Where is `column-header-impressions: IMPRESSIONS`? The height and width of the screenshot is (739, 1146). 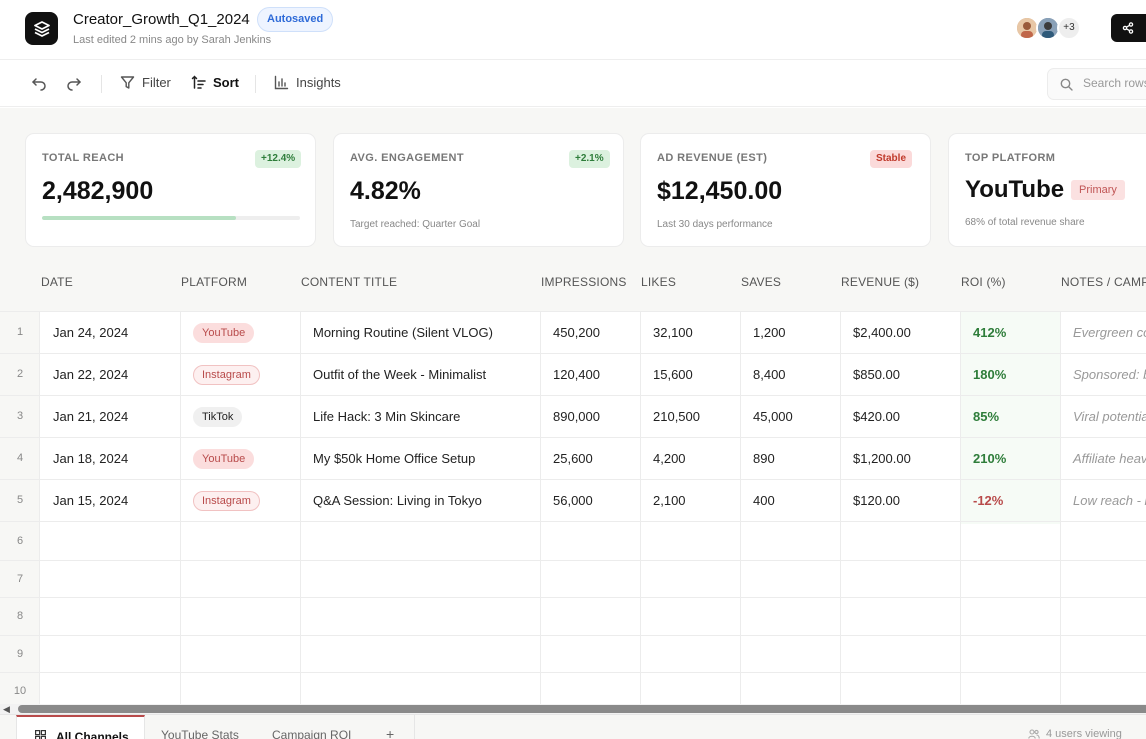 column-header-impressions: IMPRESSIONS is located at coordinates (584, 282).